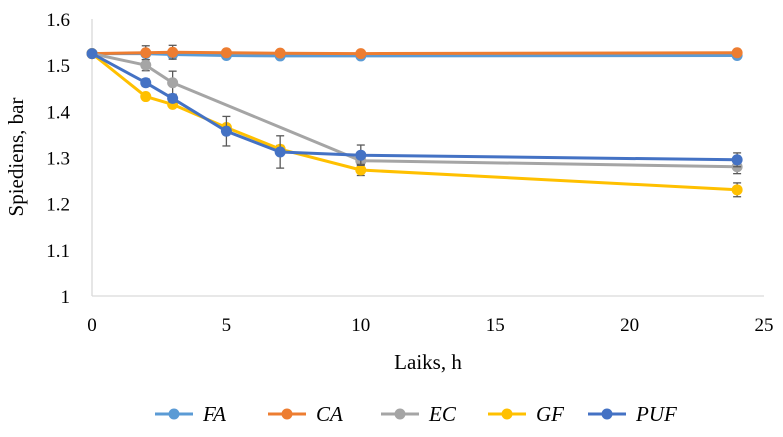 The image size is (783, 437). Describe the element at coordinates (495, 325) in the screenshot. I see `x-tick-label: 15` at that location.